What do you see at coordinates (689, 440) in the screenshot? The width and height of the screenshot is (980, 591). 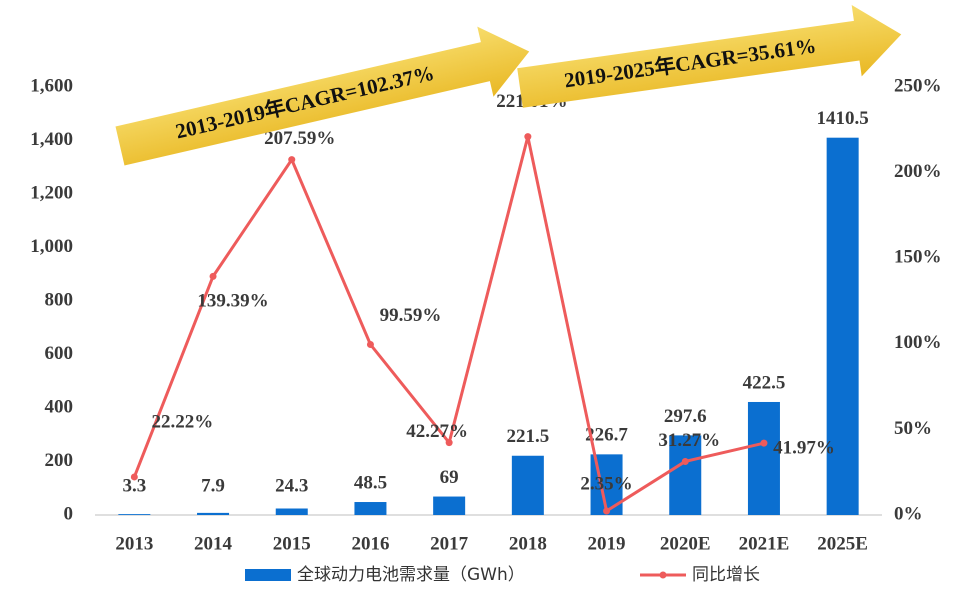 I see `line-label: 31.27%` at bounding box center [689, 440].